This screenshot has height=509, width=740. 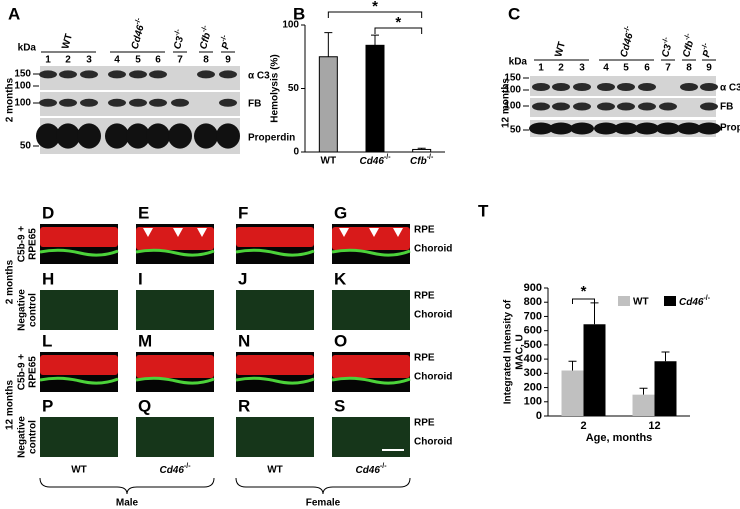 I want to click on mw-label: 150, so click(x=512, y=78).